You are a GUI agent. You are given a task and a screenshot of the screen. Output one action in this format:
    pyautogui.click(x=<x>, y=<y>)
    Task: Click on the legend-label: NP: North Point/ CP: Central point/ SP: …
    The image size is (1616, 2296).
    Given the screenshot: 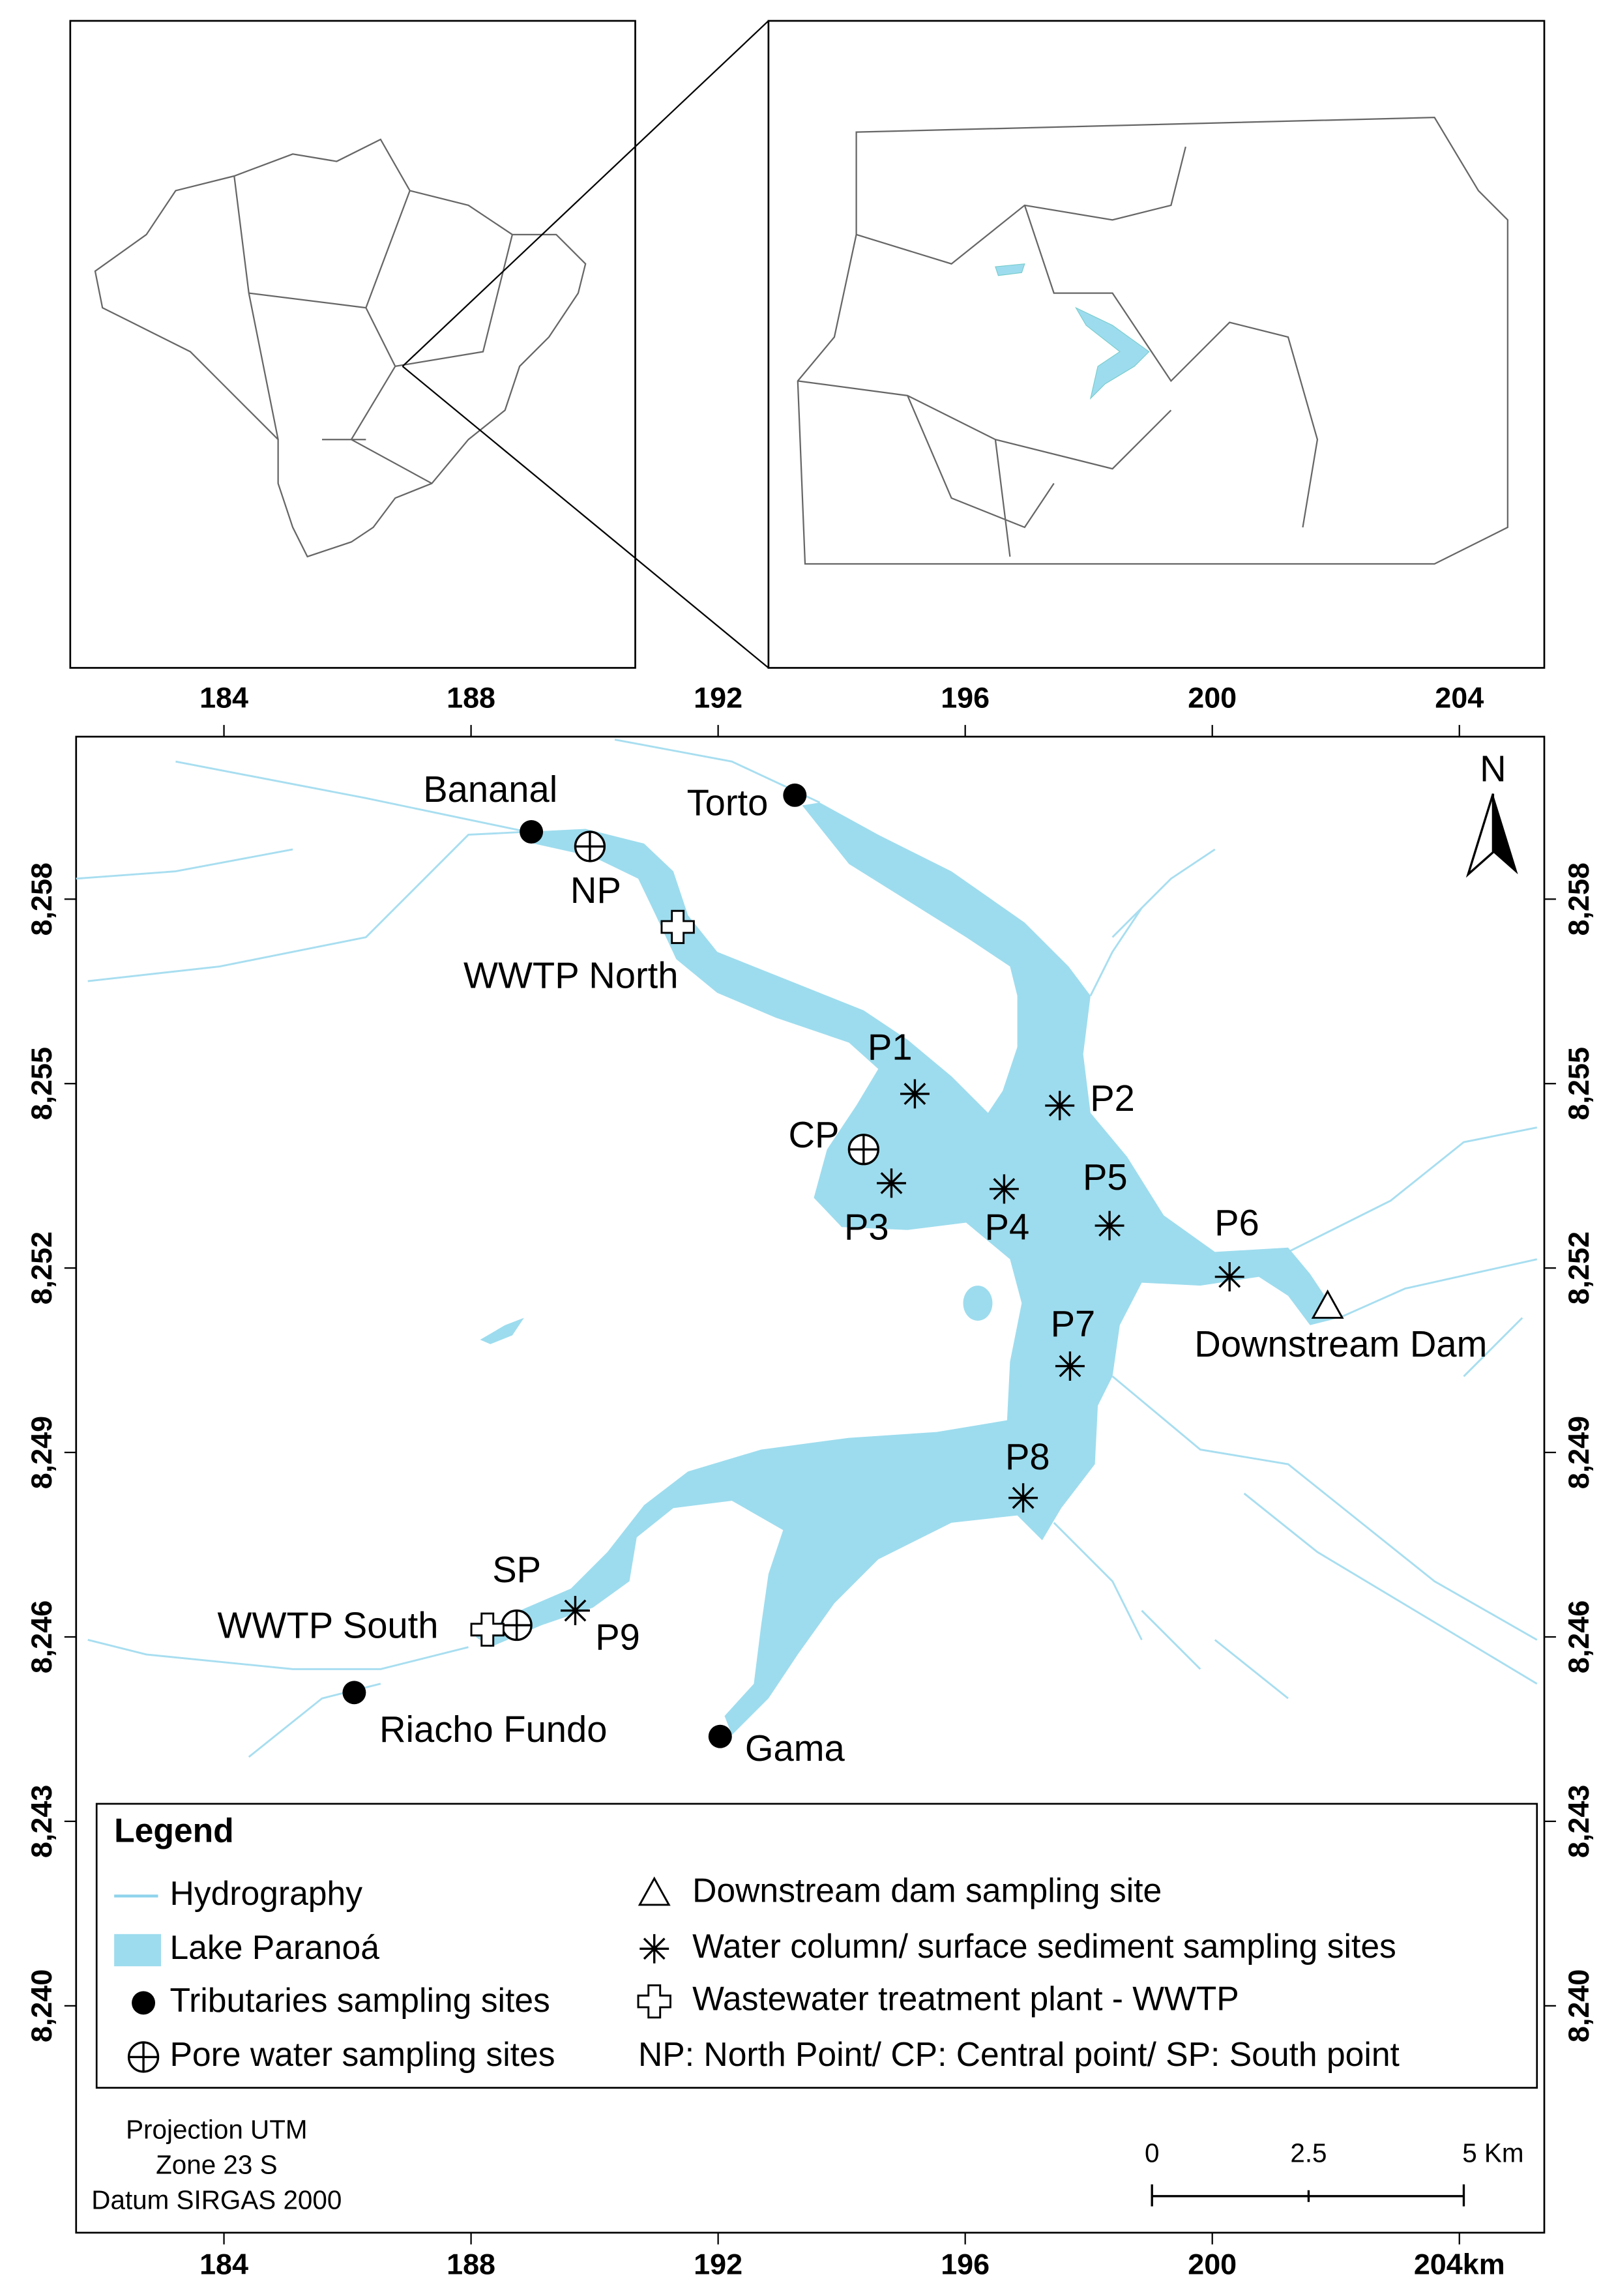 What is the action you would take?
    pyautogui.click(x=1019, y=2054)
    